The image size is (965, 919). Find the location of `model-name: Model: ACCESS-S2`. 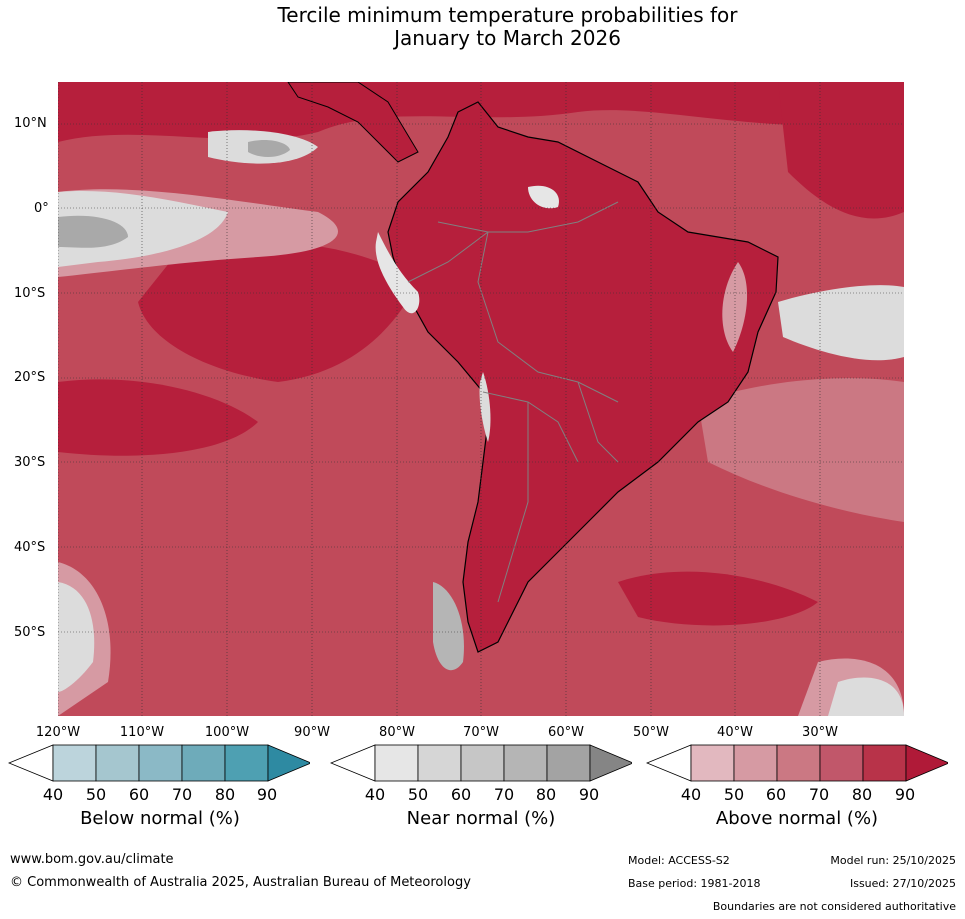

model-name: Model: ACCESS-S2 is located at coordinates (679, 860).